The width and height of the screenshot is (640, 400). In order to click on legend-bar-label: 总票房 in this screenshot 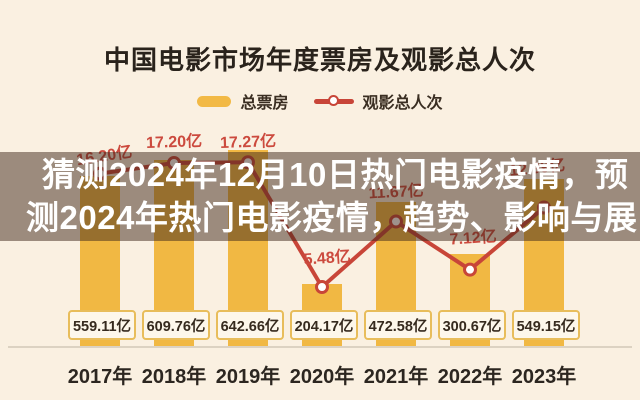, I will do `click(264, 103)`.